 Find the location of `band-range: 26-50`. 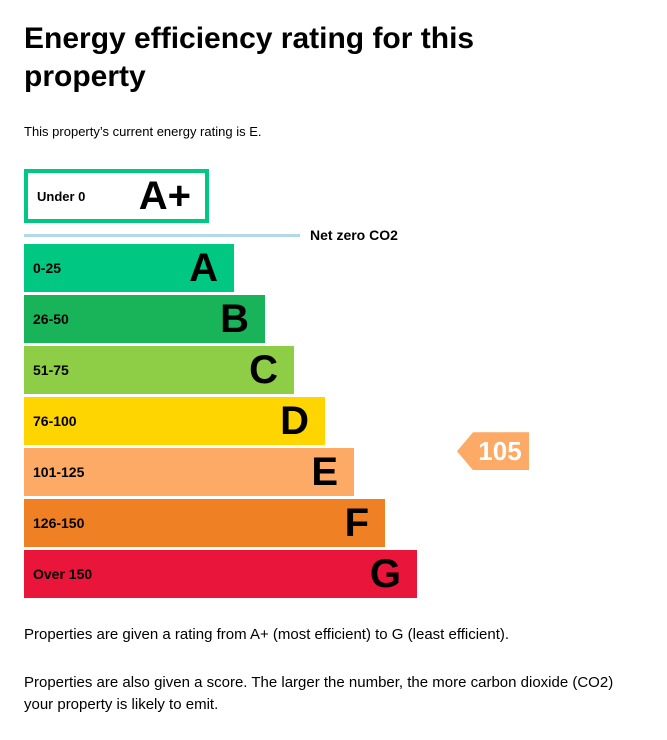

band-range: 26-50 is located at coordinates (51, 319).